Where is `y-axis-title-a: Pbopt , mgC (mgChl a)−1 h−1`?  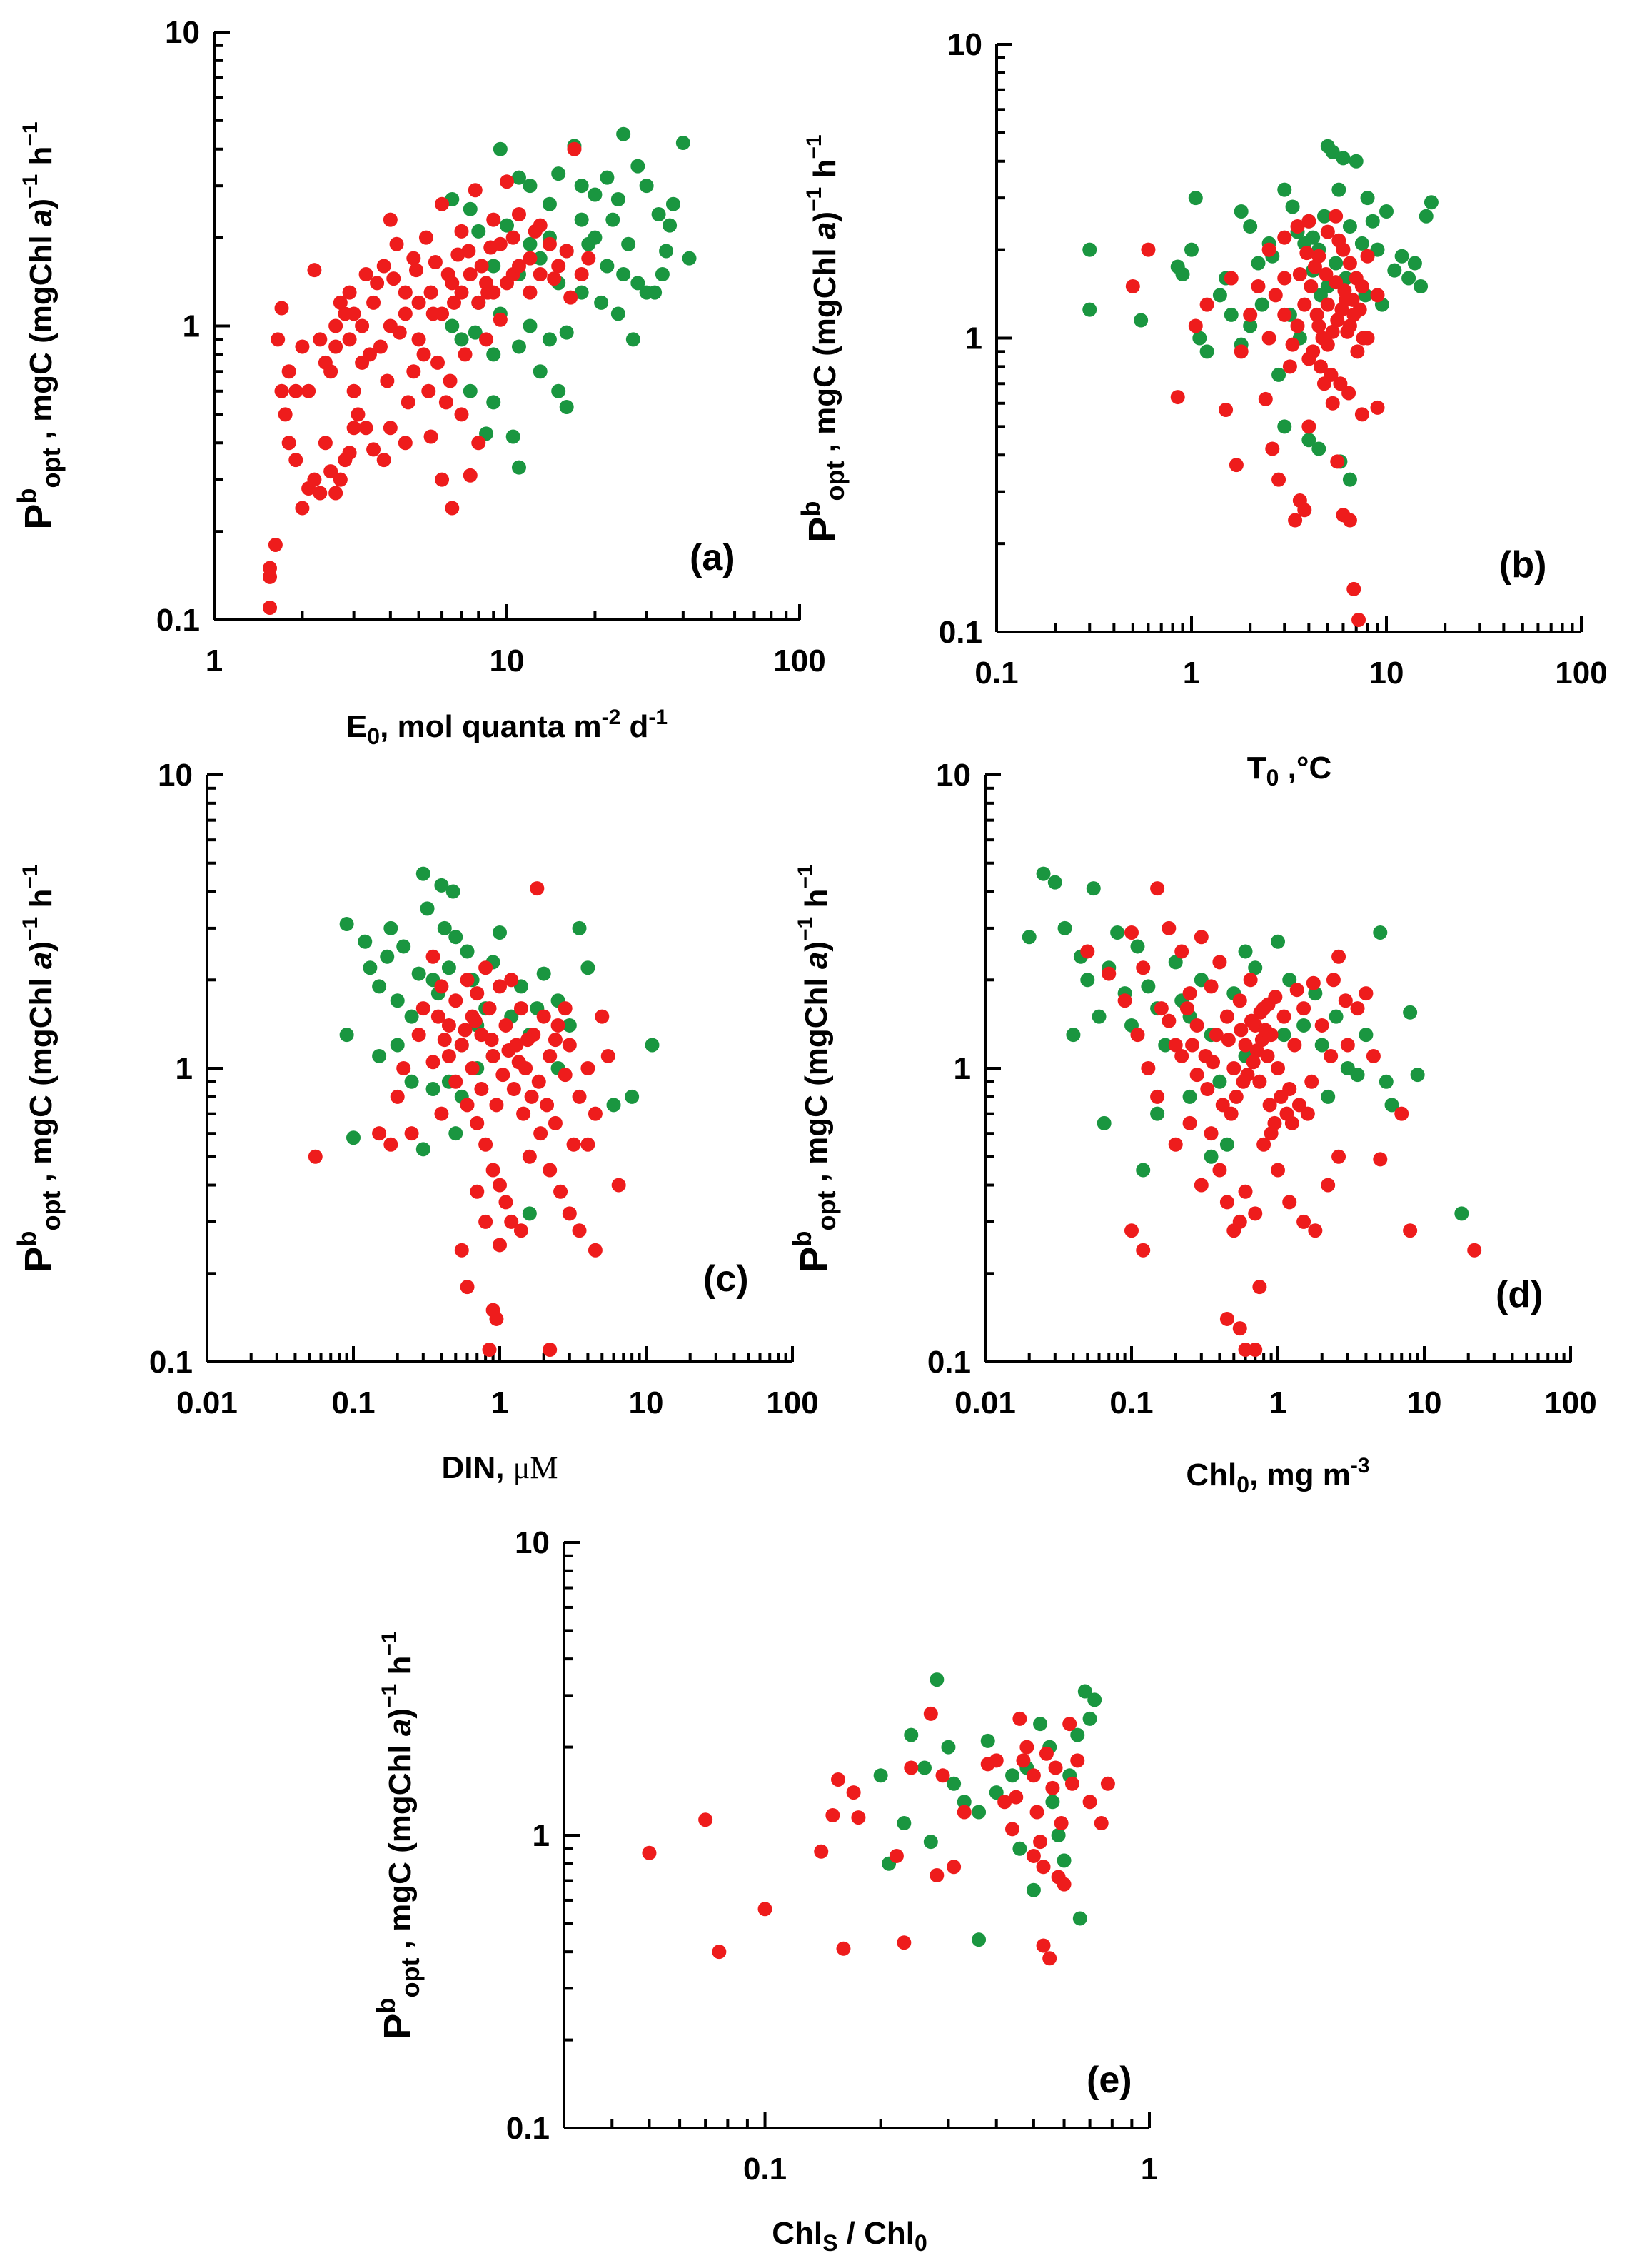
y-axis-title-a: Pbopt , mgC (mgChl a)−1 h−1 is located at coordinates (39, 325).